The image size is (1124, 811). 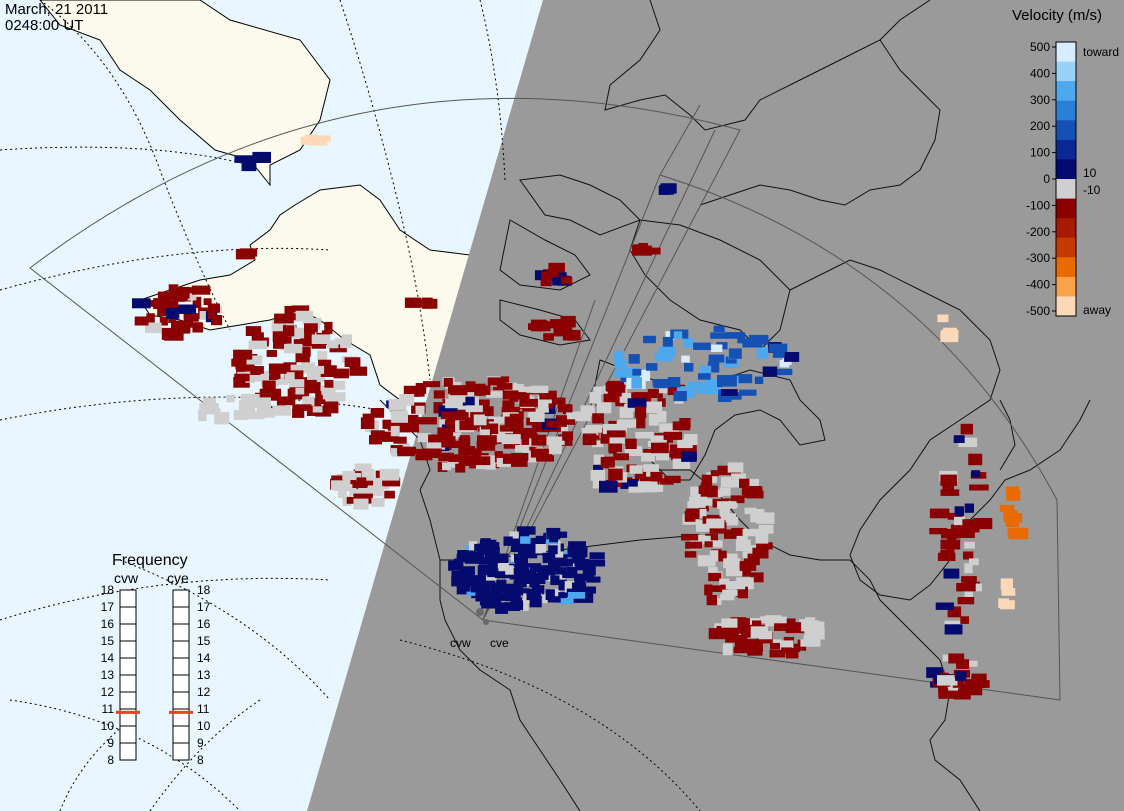 I want to click on frequency-scale-label-right: 9, so click(x=200, y=743).